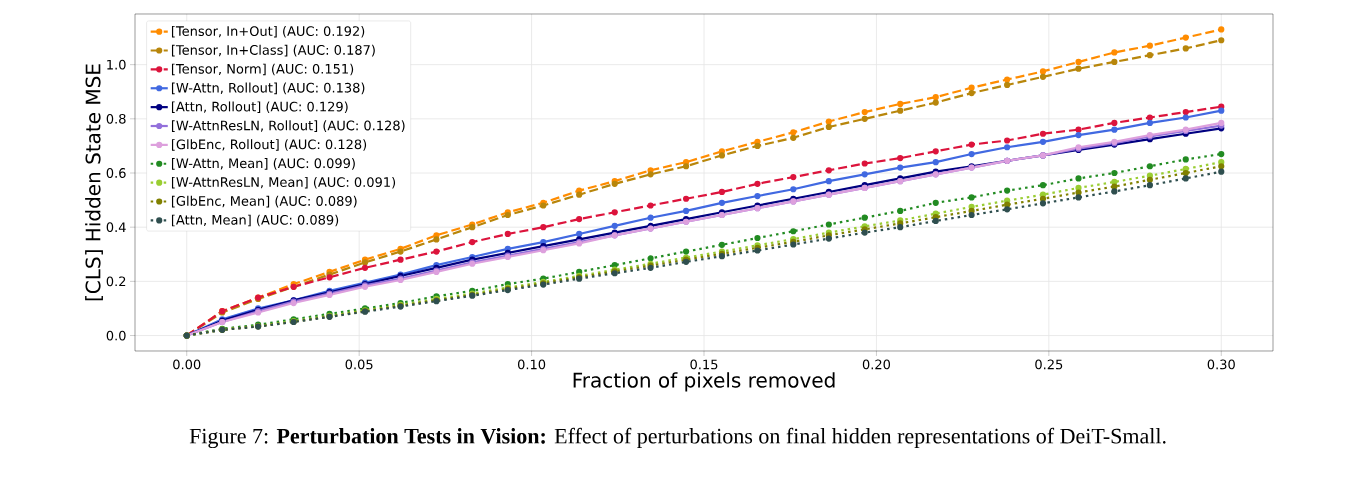 The width and height of the screenshot is (1356, 494). I want to click on y-tick-label: 0.8, so click(116, 118).